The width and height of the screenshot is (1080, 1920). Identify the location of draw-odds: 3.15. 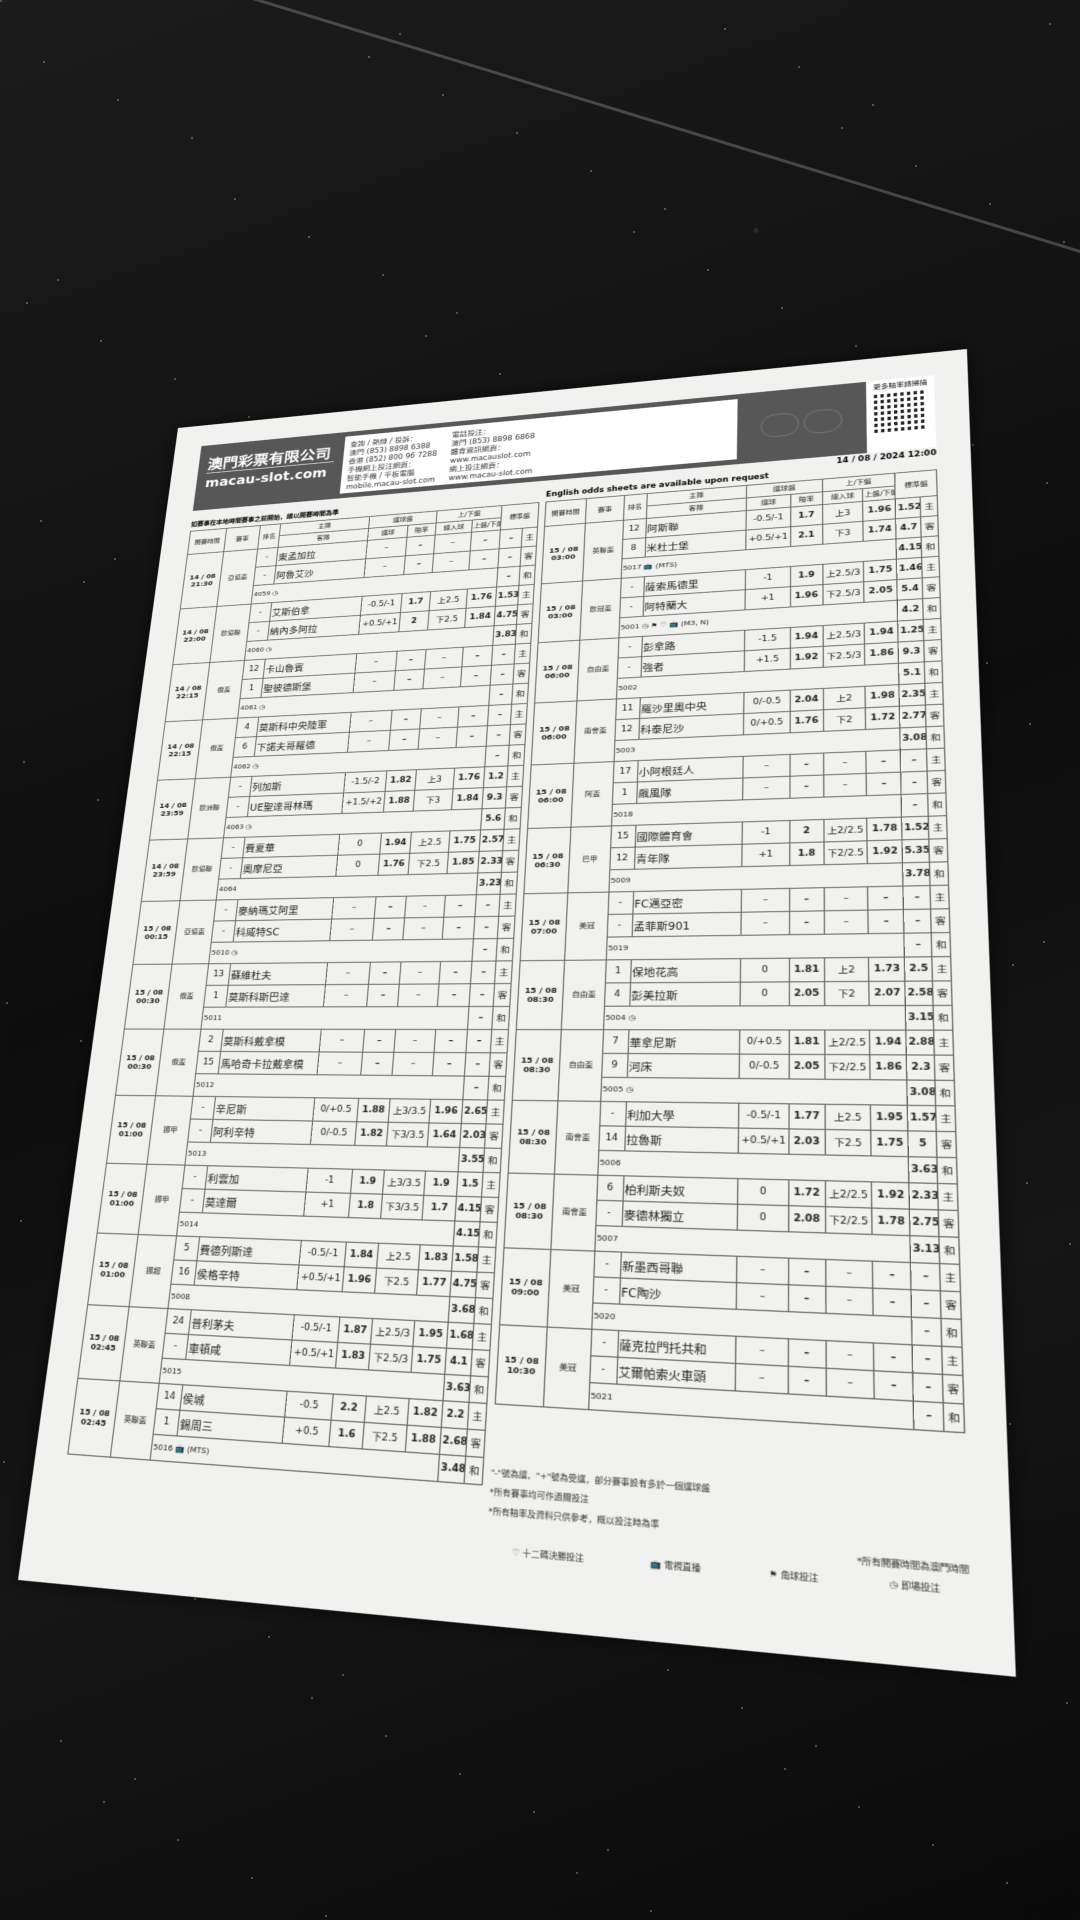
(920, 1018).